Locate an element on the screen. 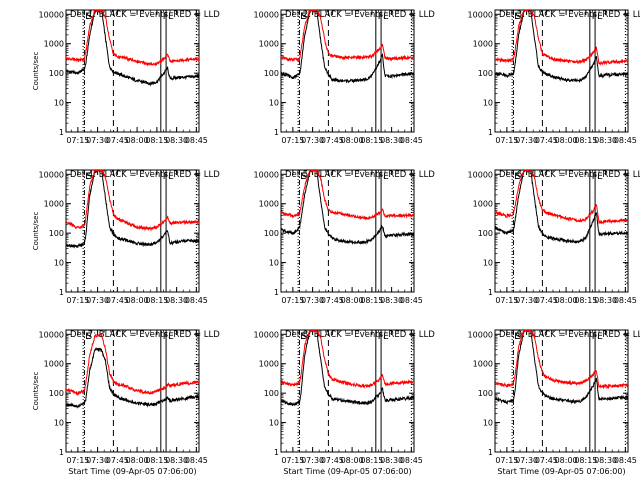  panel-title: Det 9: BLACK = Events, RED = LLD is located at coordinates (569, 335).